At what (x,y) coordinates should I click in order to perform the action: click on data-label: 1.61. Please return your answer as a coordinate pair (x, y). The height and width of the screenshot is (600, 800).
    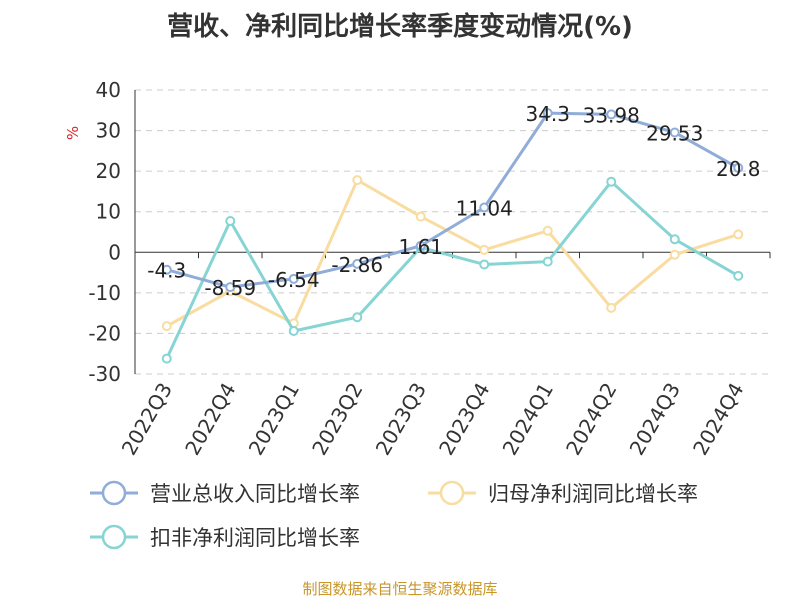
    Looking at the image, I should click on (420, 247).